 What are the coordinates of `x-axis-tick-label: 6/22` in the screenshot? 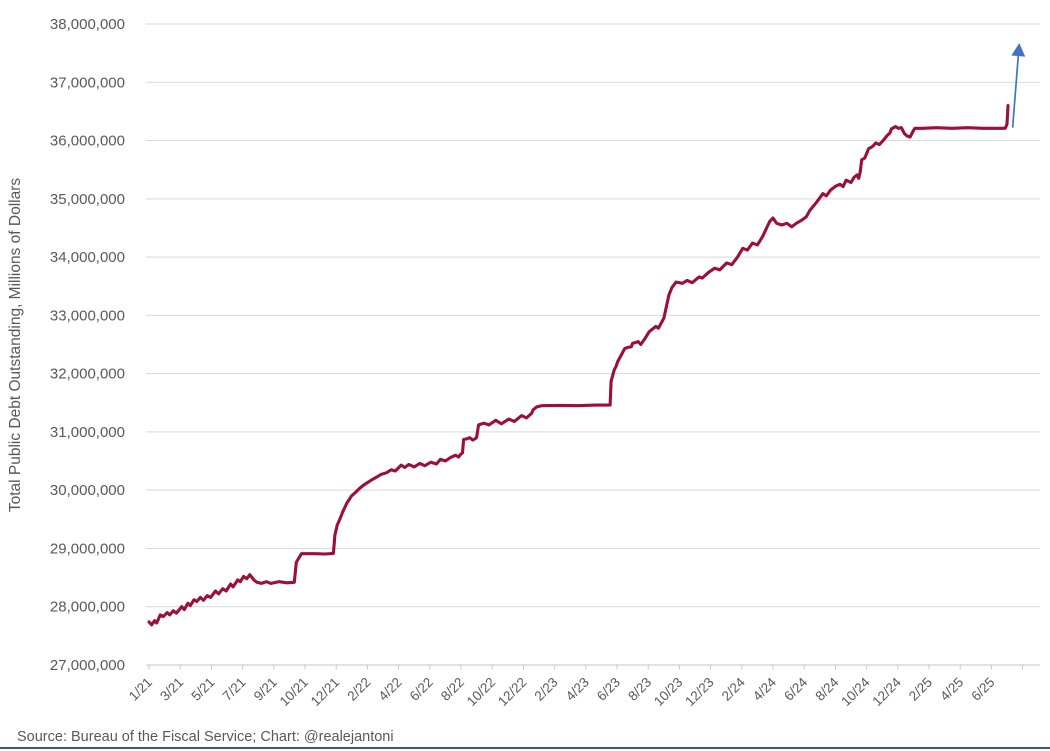 It's located at (421, 689).